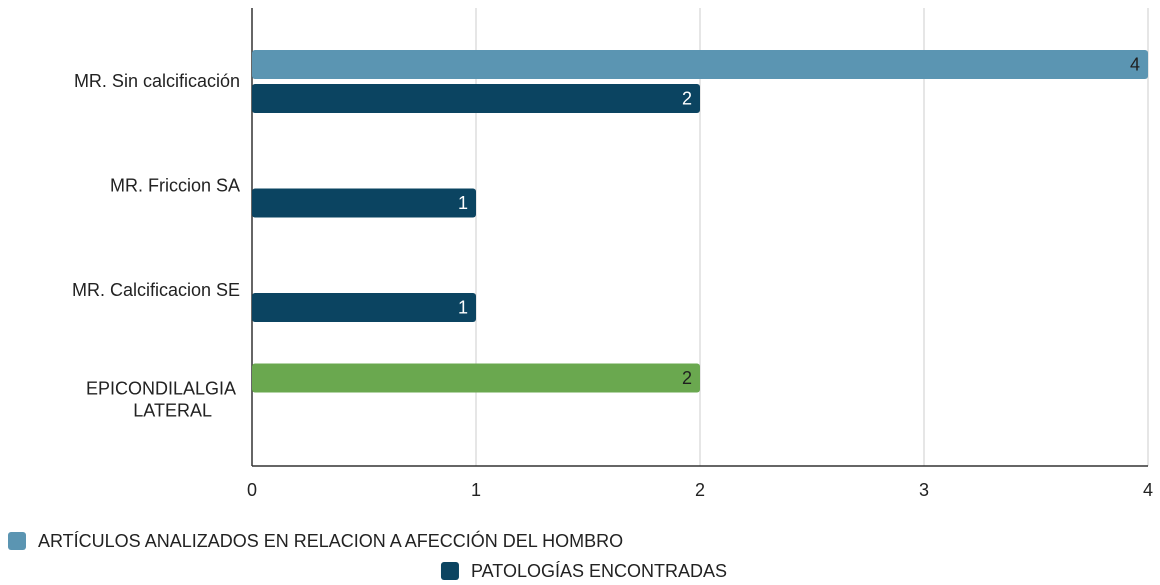 The width and height of the screenshot is (1160, 585). Describe the element at coordinates (476, 490) in the screenshot. I see `x-tick-label: 1` at that location.